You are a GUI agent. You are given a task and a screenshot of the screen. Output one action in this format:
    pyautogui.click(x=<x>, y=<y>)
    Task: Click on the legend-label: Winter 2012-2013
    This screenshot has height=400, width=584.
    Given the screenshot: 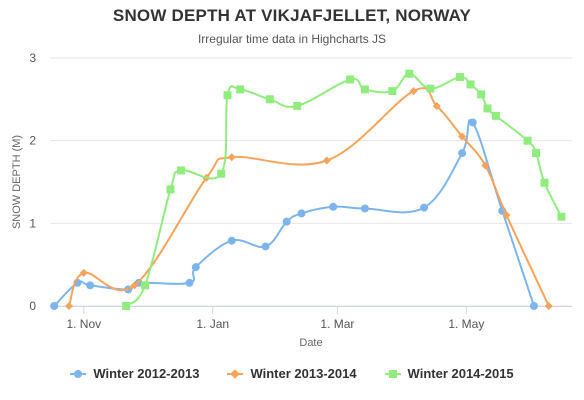 What is the action you would take?
    pyautogui.click(x=146, y=373)
    